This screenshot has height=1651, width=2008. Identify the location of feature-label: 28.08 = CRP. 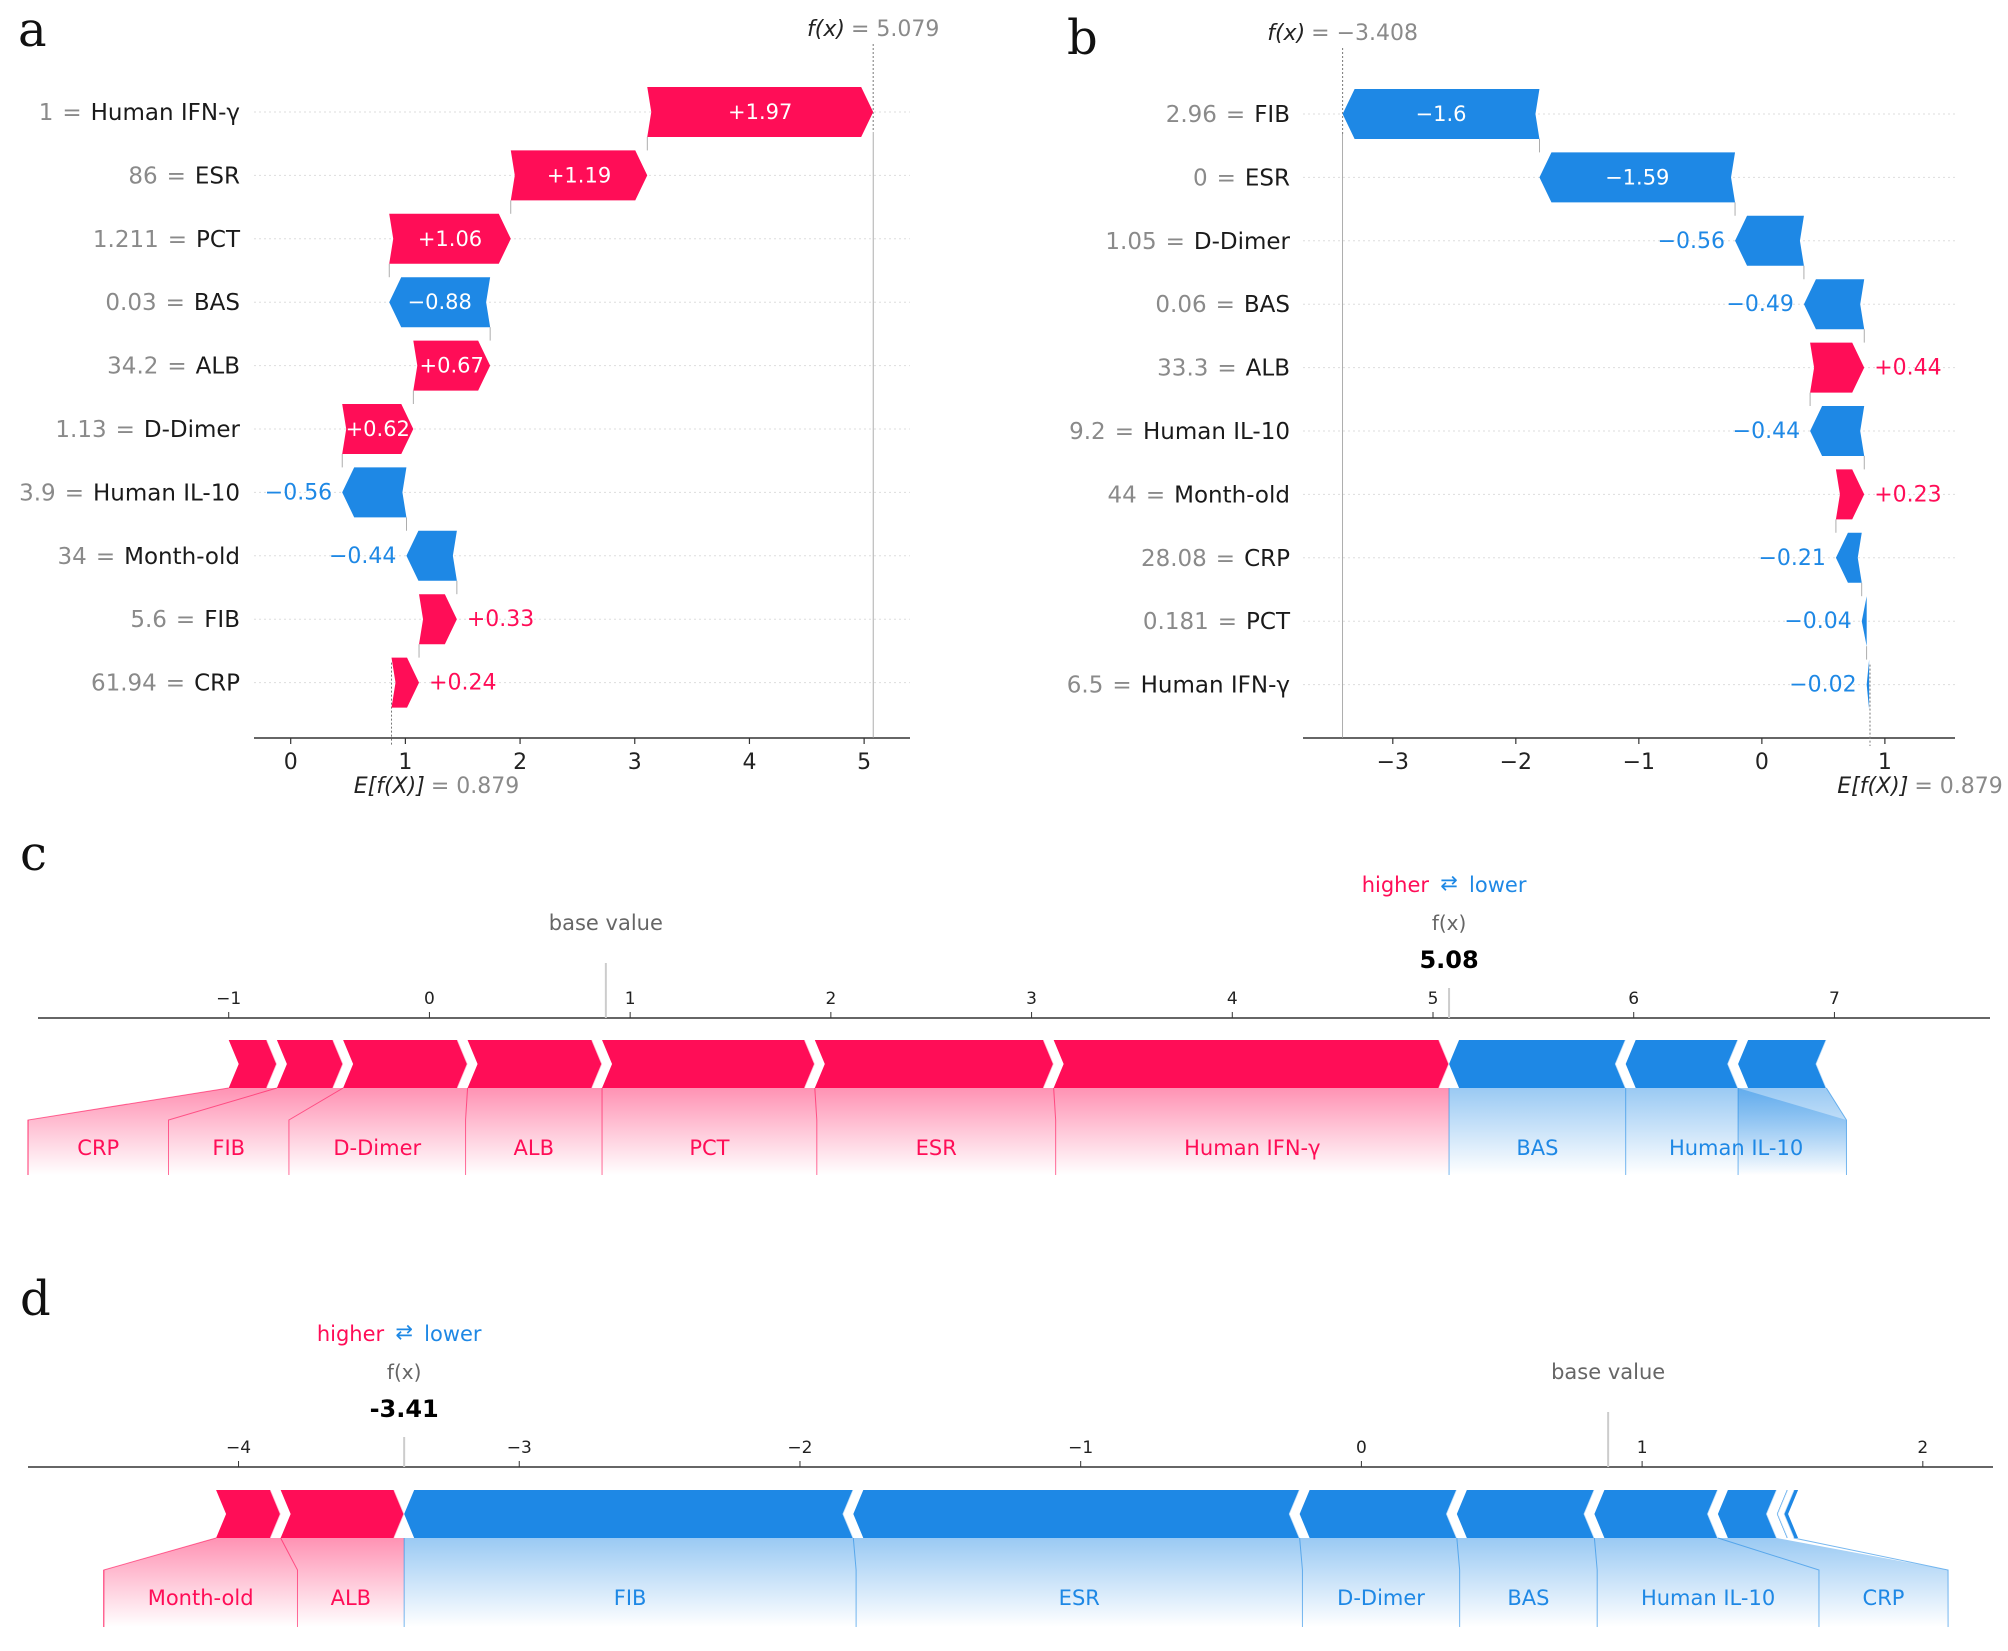
(1215, 559).